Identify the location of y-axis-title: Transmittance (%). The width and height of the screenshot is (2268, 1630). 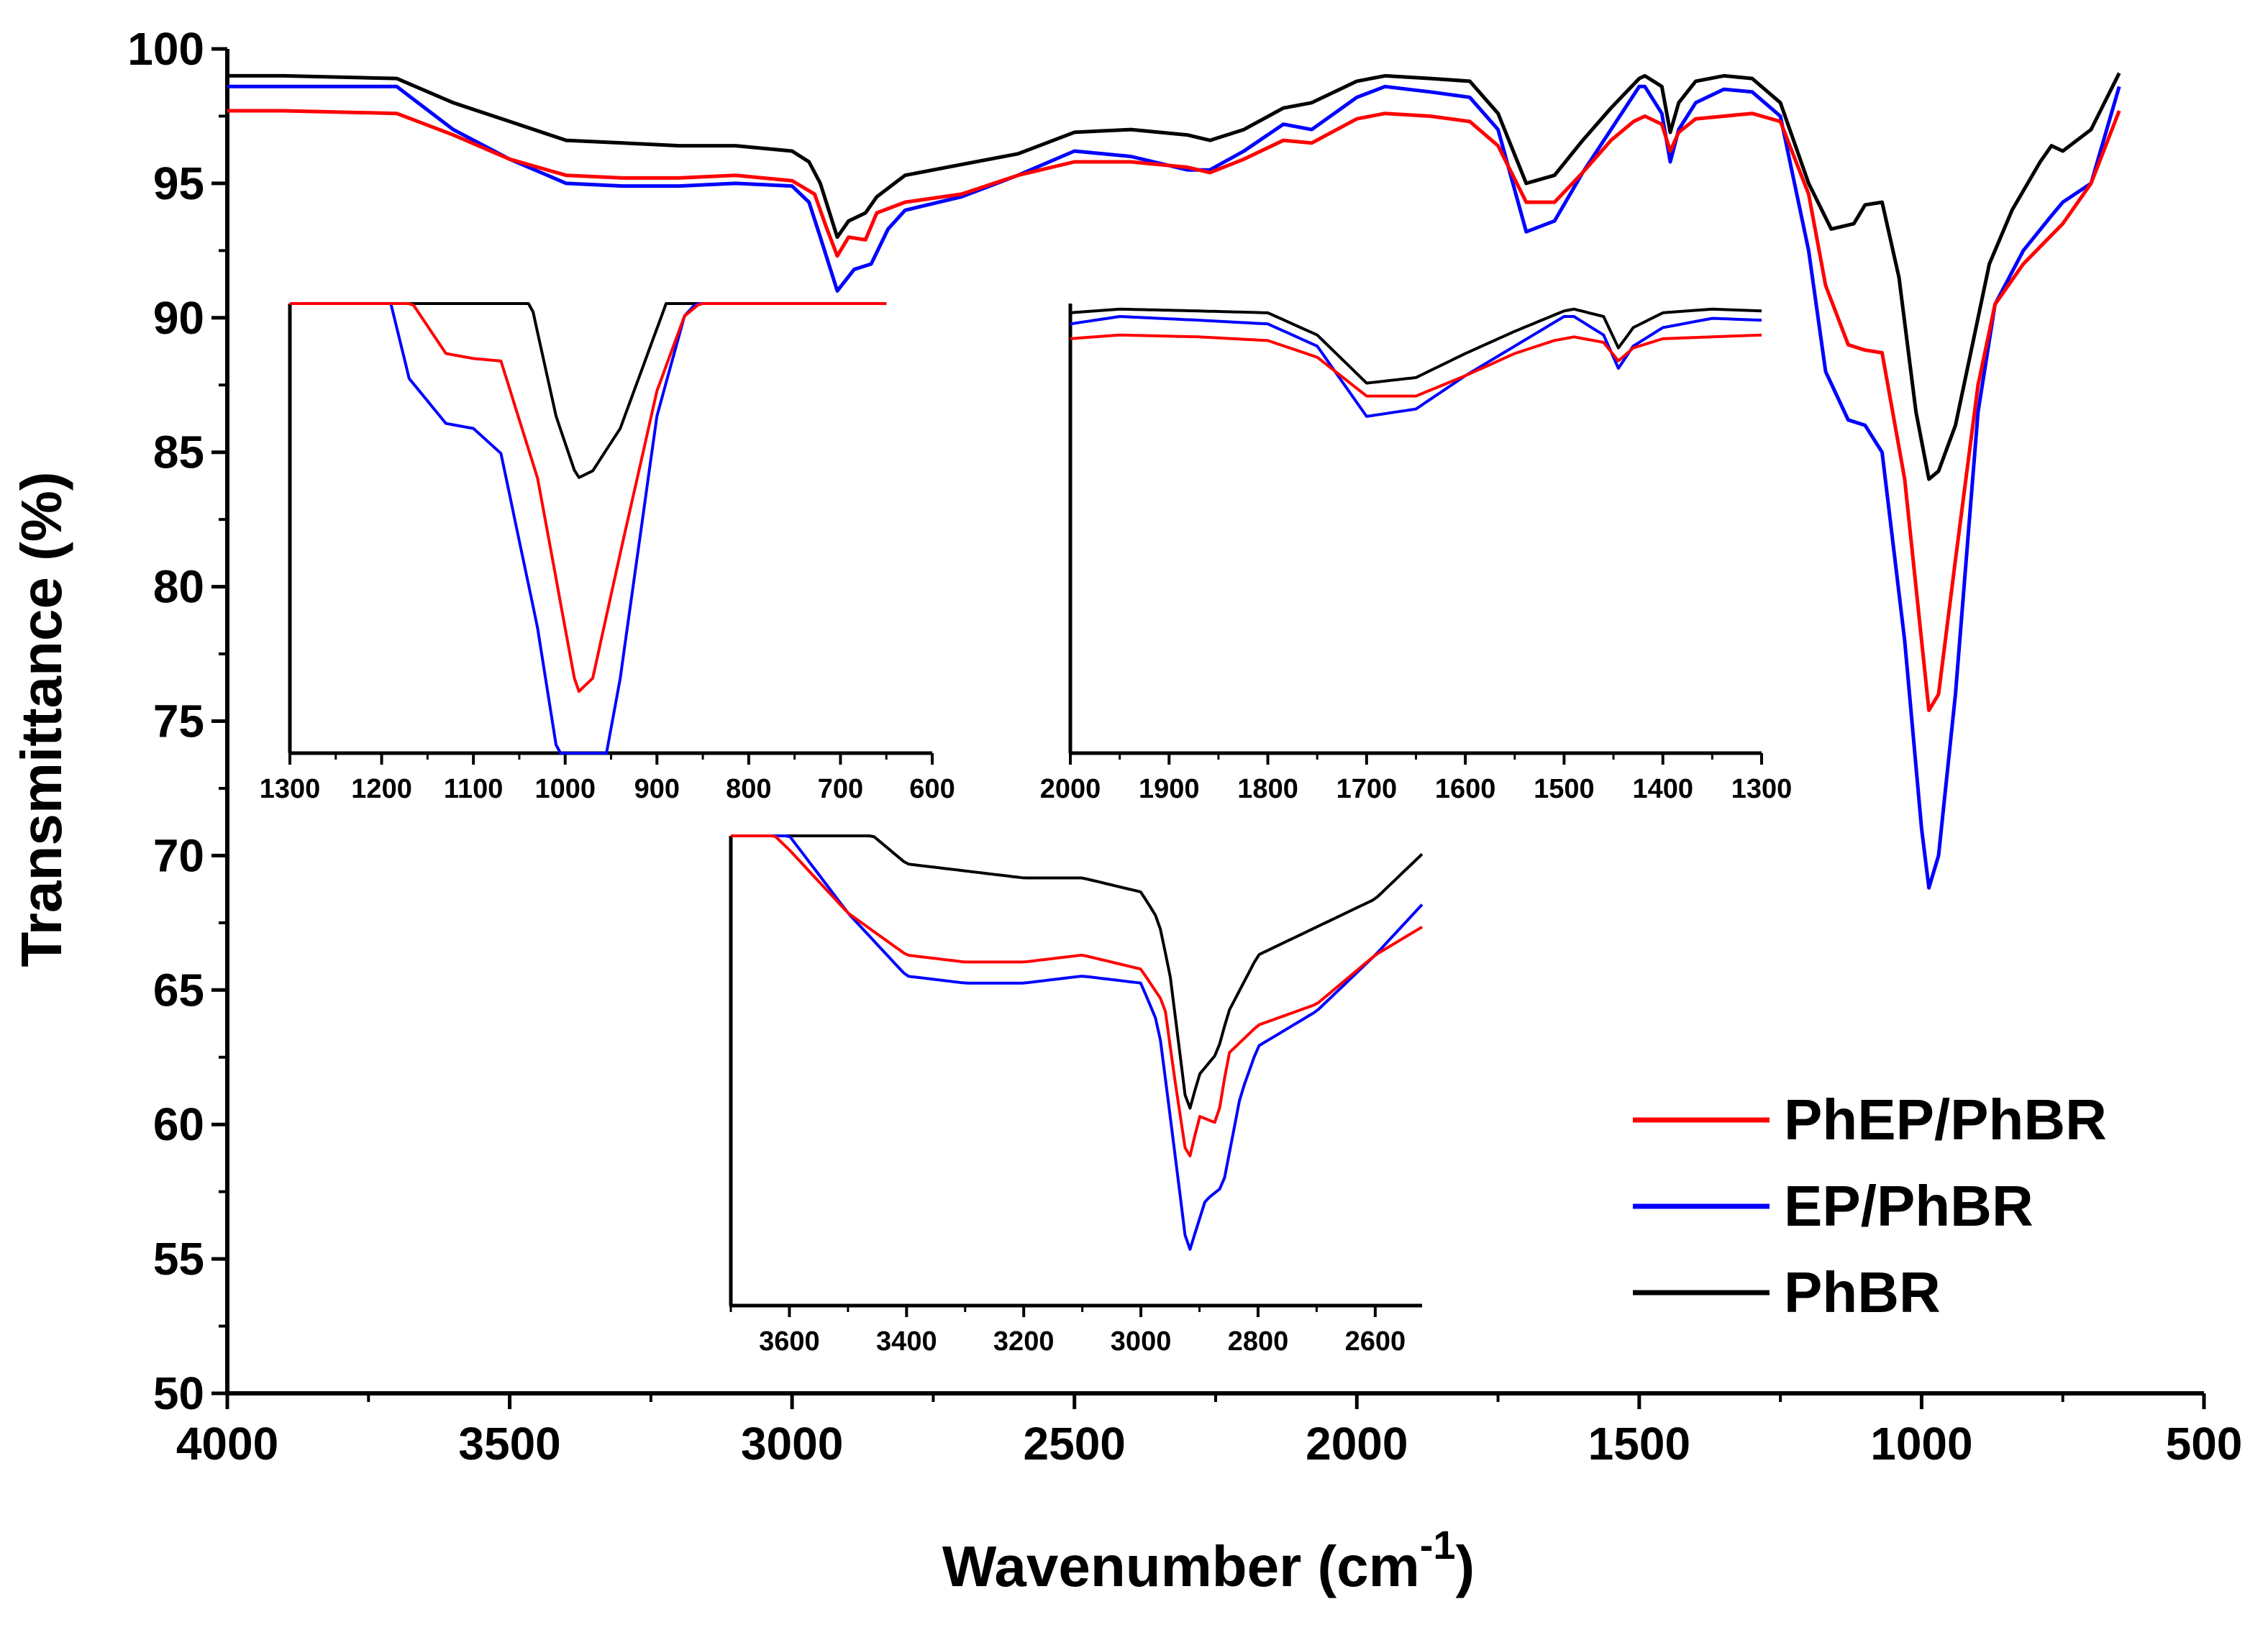
(41, 719).